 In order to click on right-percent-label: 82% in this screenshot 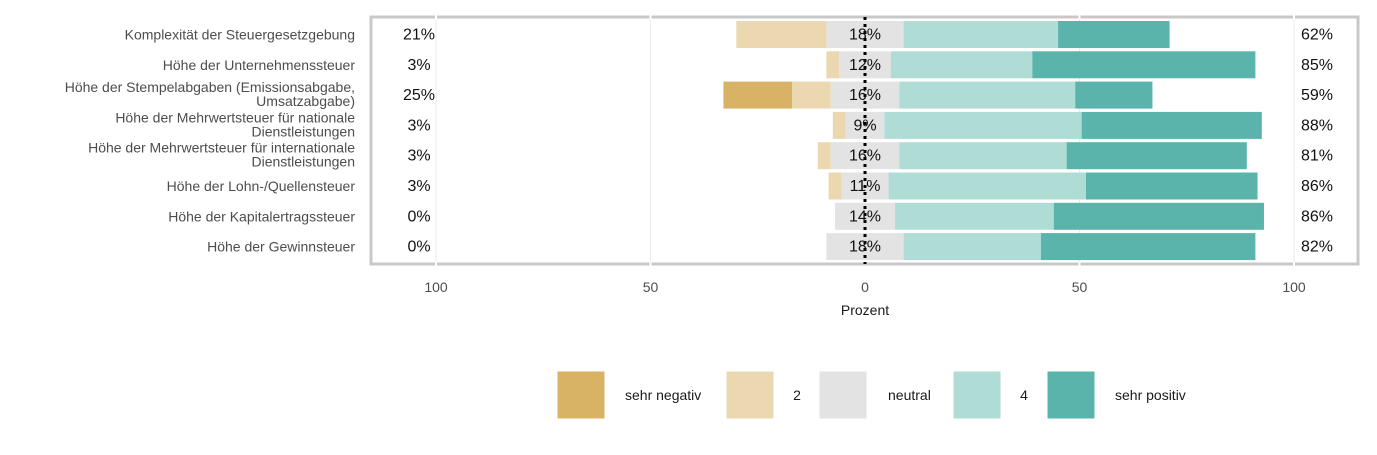, I will do `click(1317, 247)`.